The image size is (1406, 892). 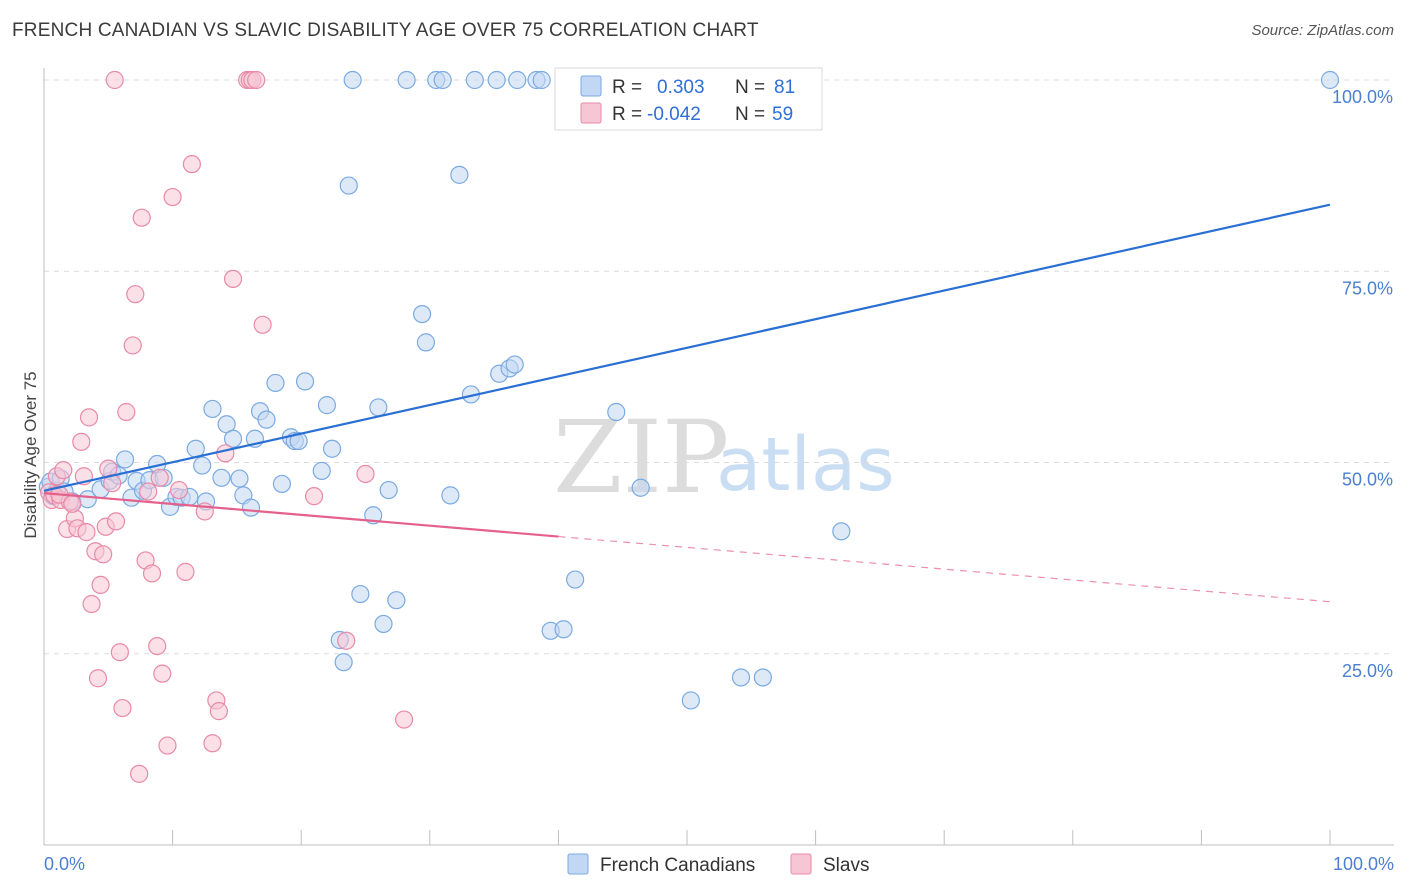 What do you see at coordinates (30, 454) in the screenshot?
I see `y-axis-label: Disability Age Over 75` at bounding box center [30, 454].